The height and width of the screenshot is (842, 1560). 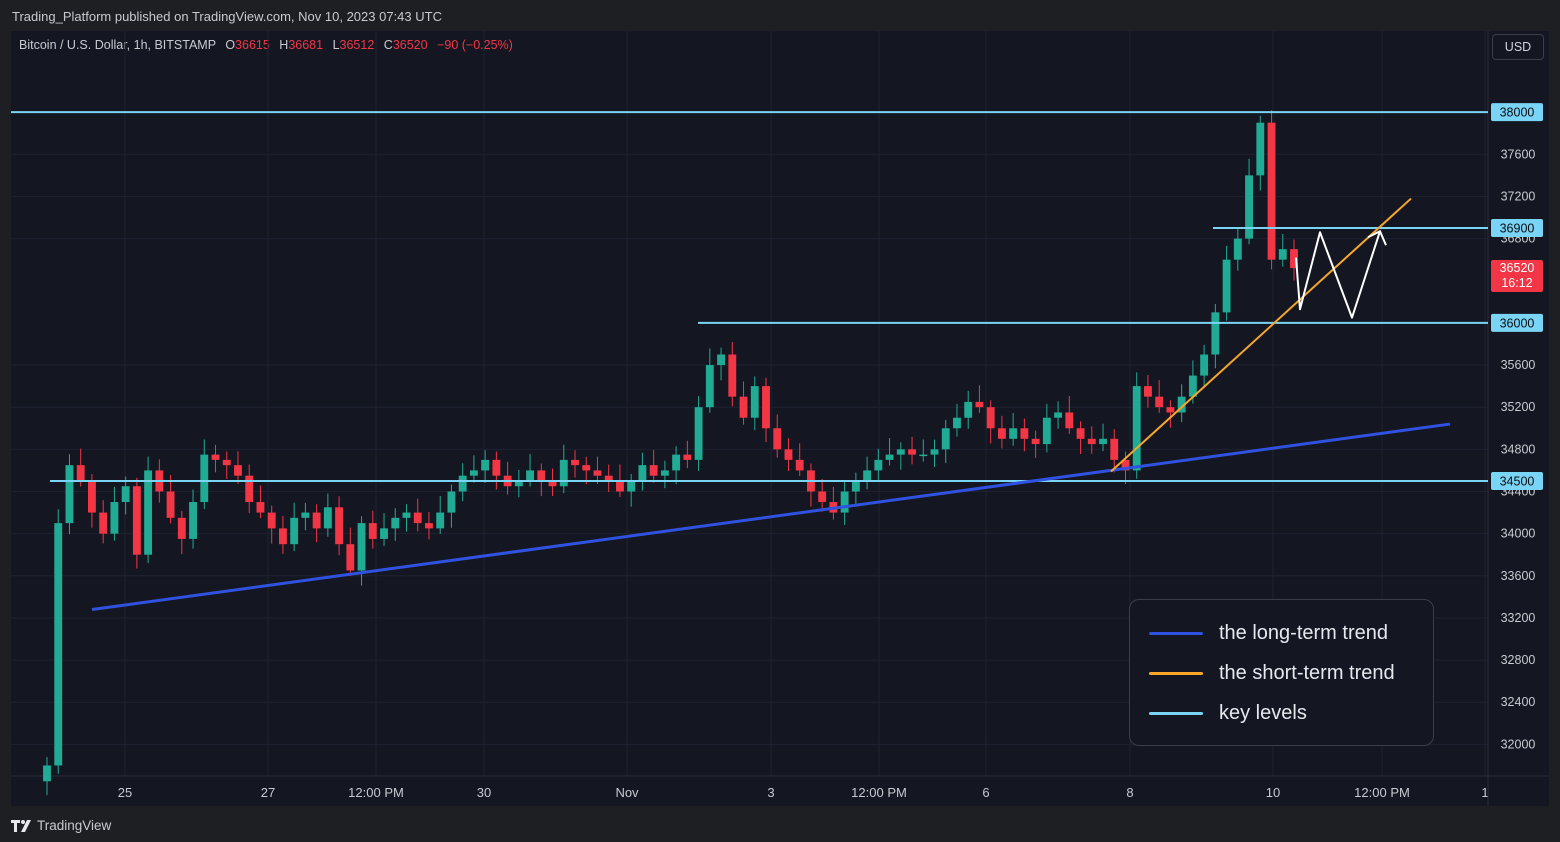 What do you see at coordinates (1263, 713) in the screenshot?
I see `legend-label-key-levels: key levels` at bounding box center [1263, 713].